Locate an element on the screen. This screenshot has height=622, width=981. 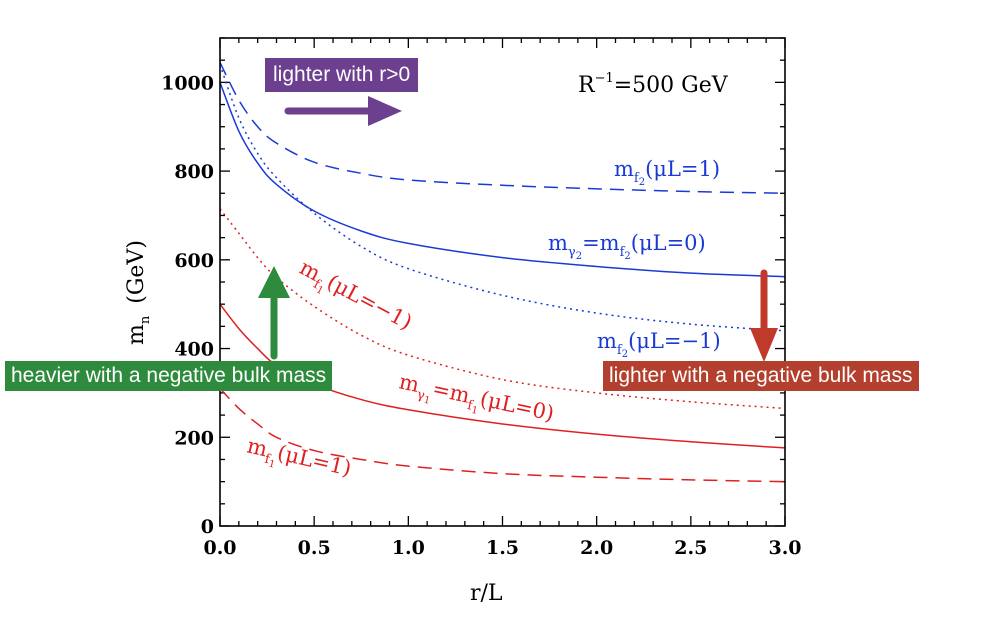
x-tick-label: 3.0 is located at coordinates (784, 548).